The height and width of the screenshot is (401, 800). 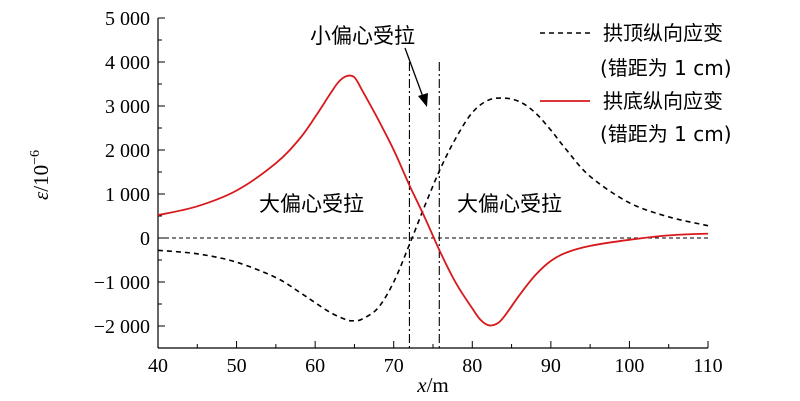 What do you see at coordinates (145, 239) in the screenshot?
I see `y-tick-label: 0` at bounding box center [145, 239].